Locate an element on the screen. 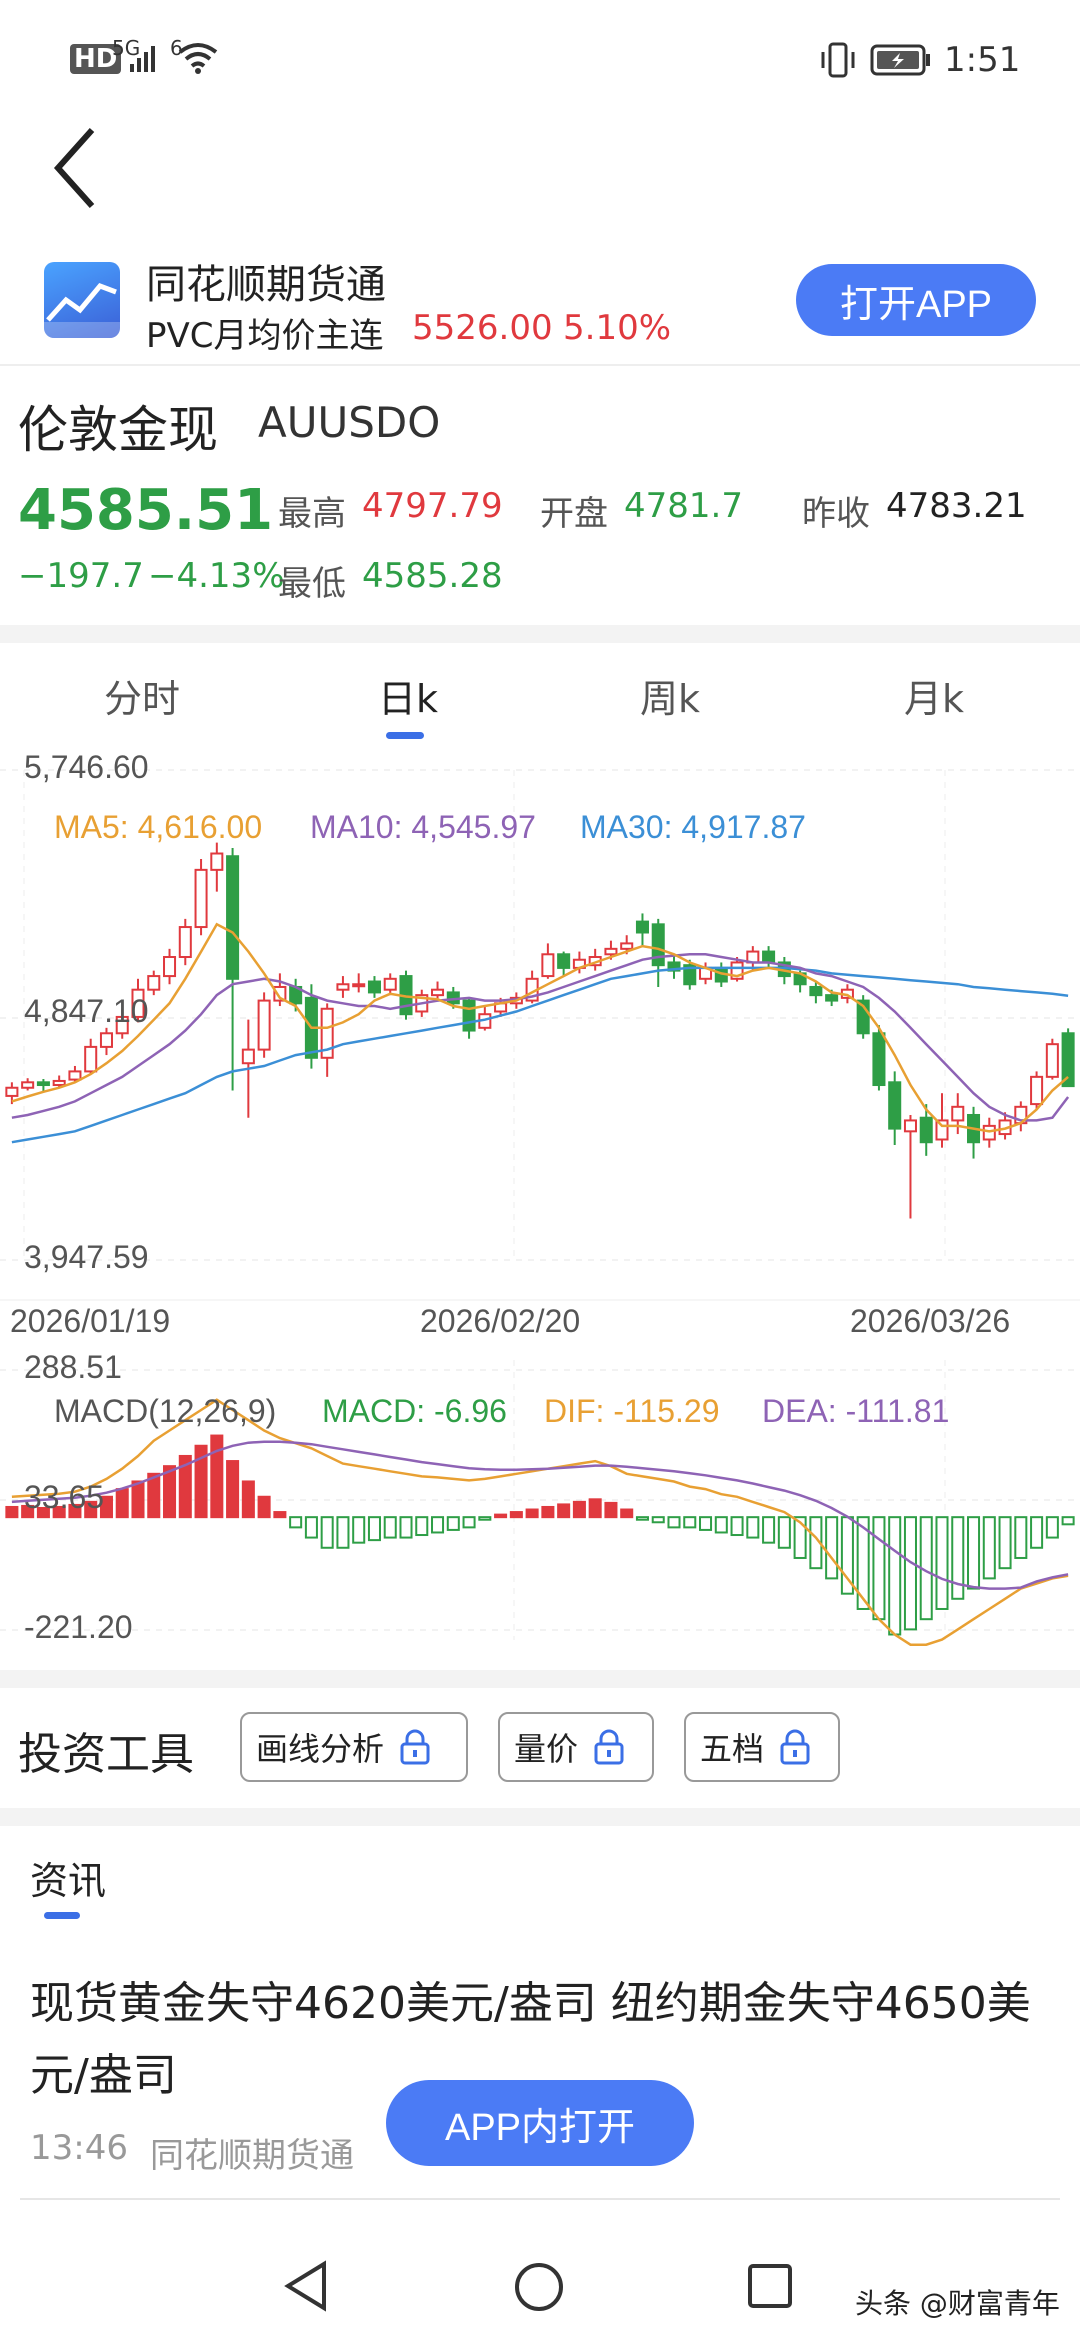 The width and height of the screenshot is (1080, 2340). y-tick-label: 3,947.59 is located at coordinates (86, 1257).